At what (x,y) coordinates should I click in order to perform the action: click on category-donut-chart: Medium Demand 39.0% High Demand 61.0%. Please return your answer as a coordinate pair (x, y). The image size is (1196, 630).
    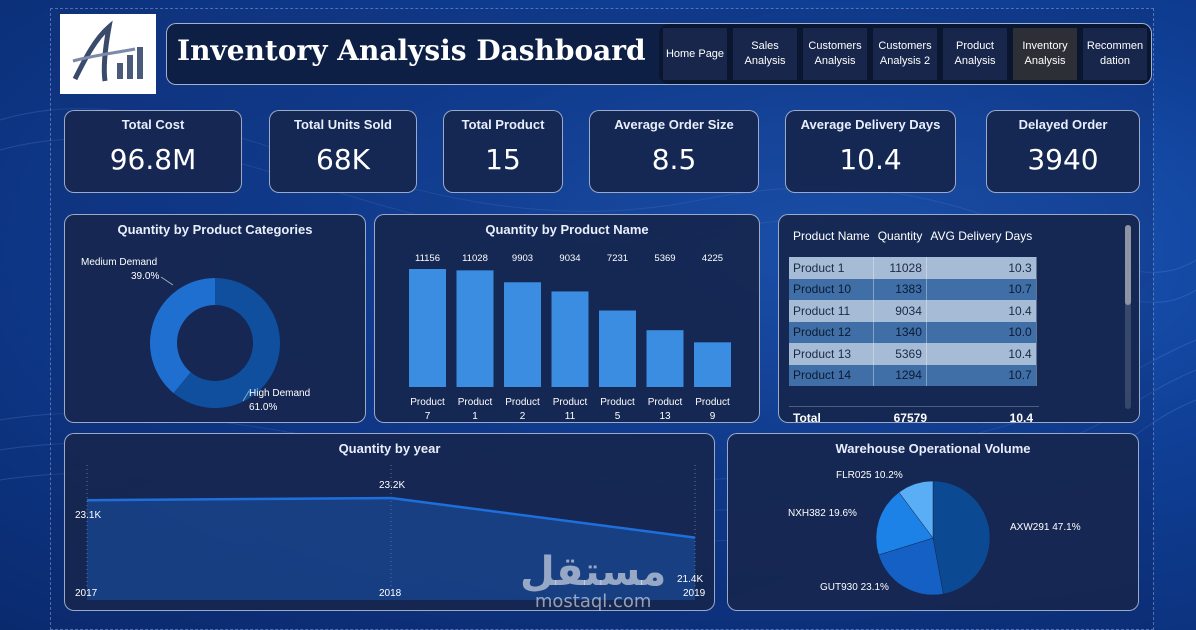
    Looking at the image, I should click on (215, 331).